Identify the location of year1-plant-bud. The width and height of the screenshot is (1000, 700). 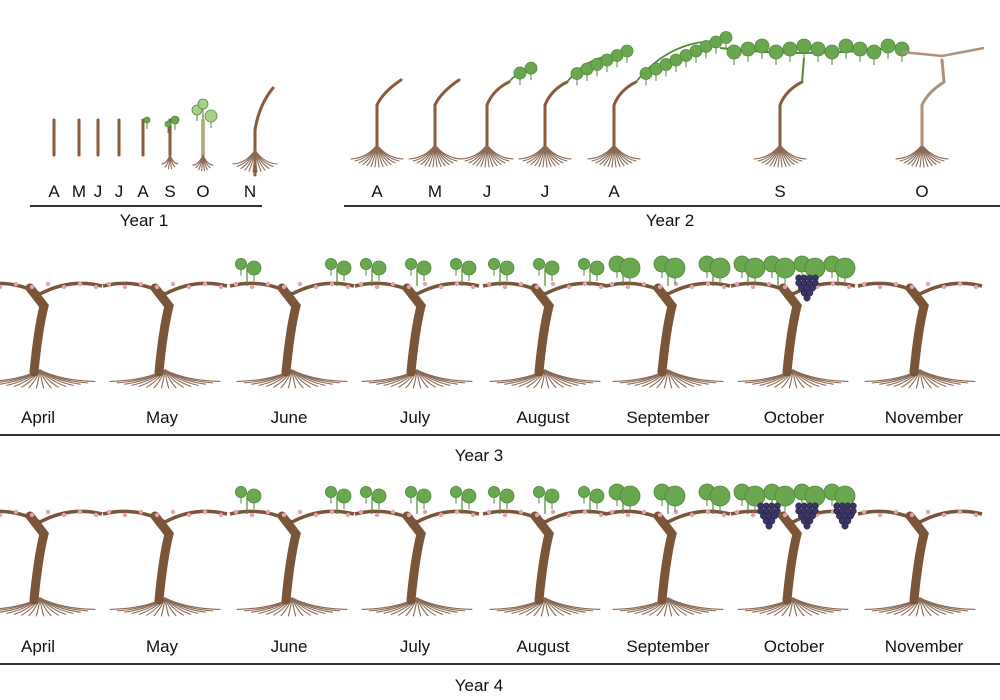
(146, 136).